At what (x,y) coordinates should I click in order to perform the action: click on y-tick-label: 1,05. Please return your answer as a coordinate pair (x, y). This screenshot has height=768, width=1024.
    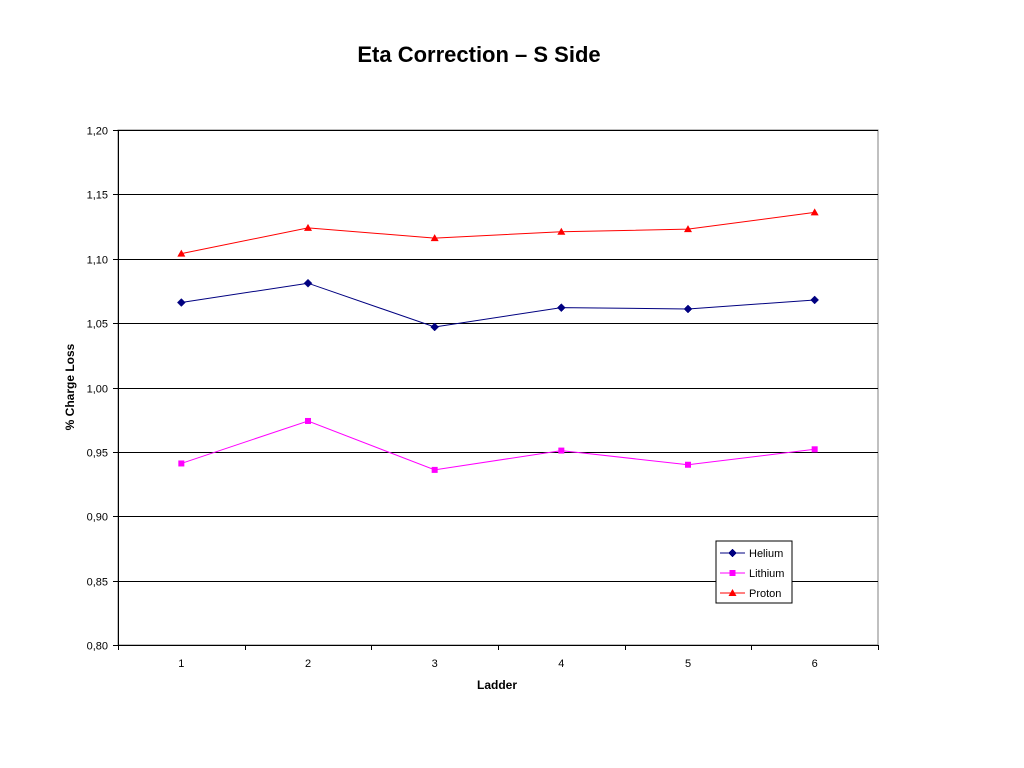
    Looking at the image, I should click on (97, 325).